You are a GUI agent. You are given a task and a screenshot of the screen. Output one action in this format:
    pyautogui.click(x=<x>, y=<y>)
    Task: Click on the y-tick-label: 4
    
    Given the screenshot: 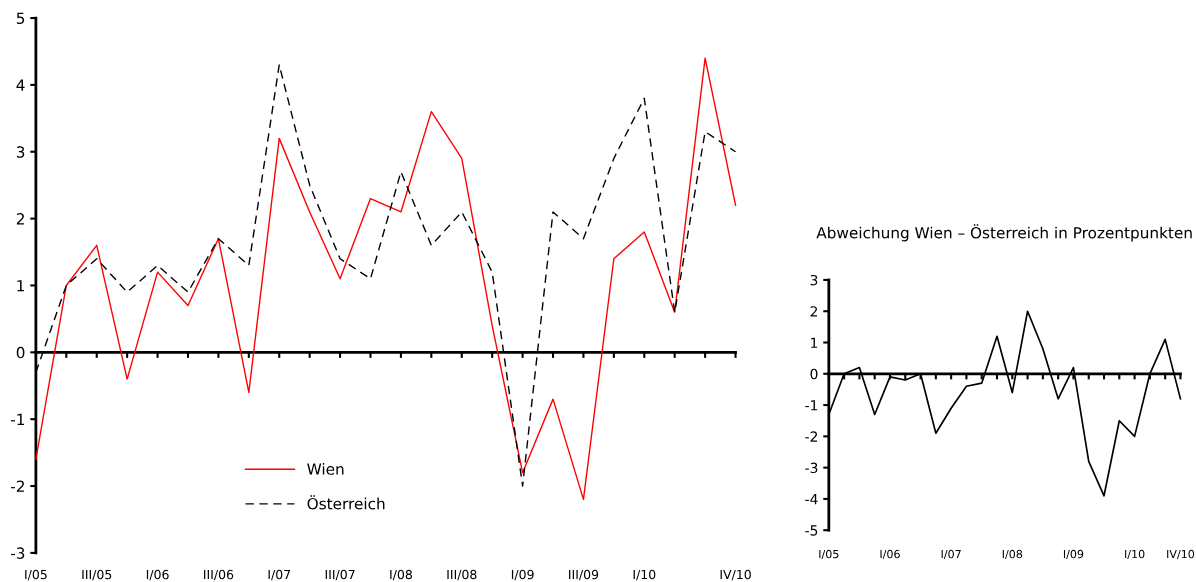 What is the action you would take?
    pyautogui.click(x=20, y=85)
    